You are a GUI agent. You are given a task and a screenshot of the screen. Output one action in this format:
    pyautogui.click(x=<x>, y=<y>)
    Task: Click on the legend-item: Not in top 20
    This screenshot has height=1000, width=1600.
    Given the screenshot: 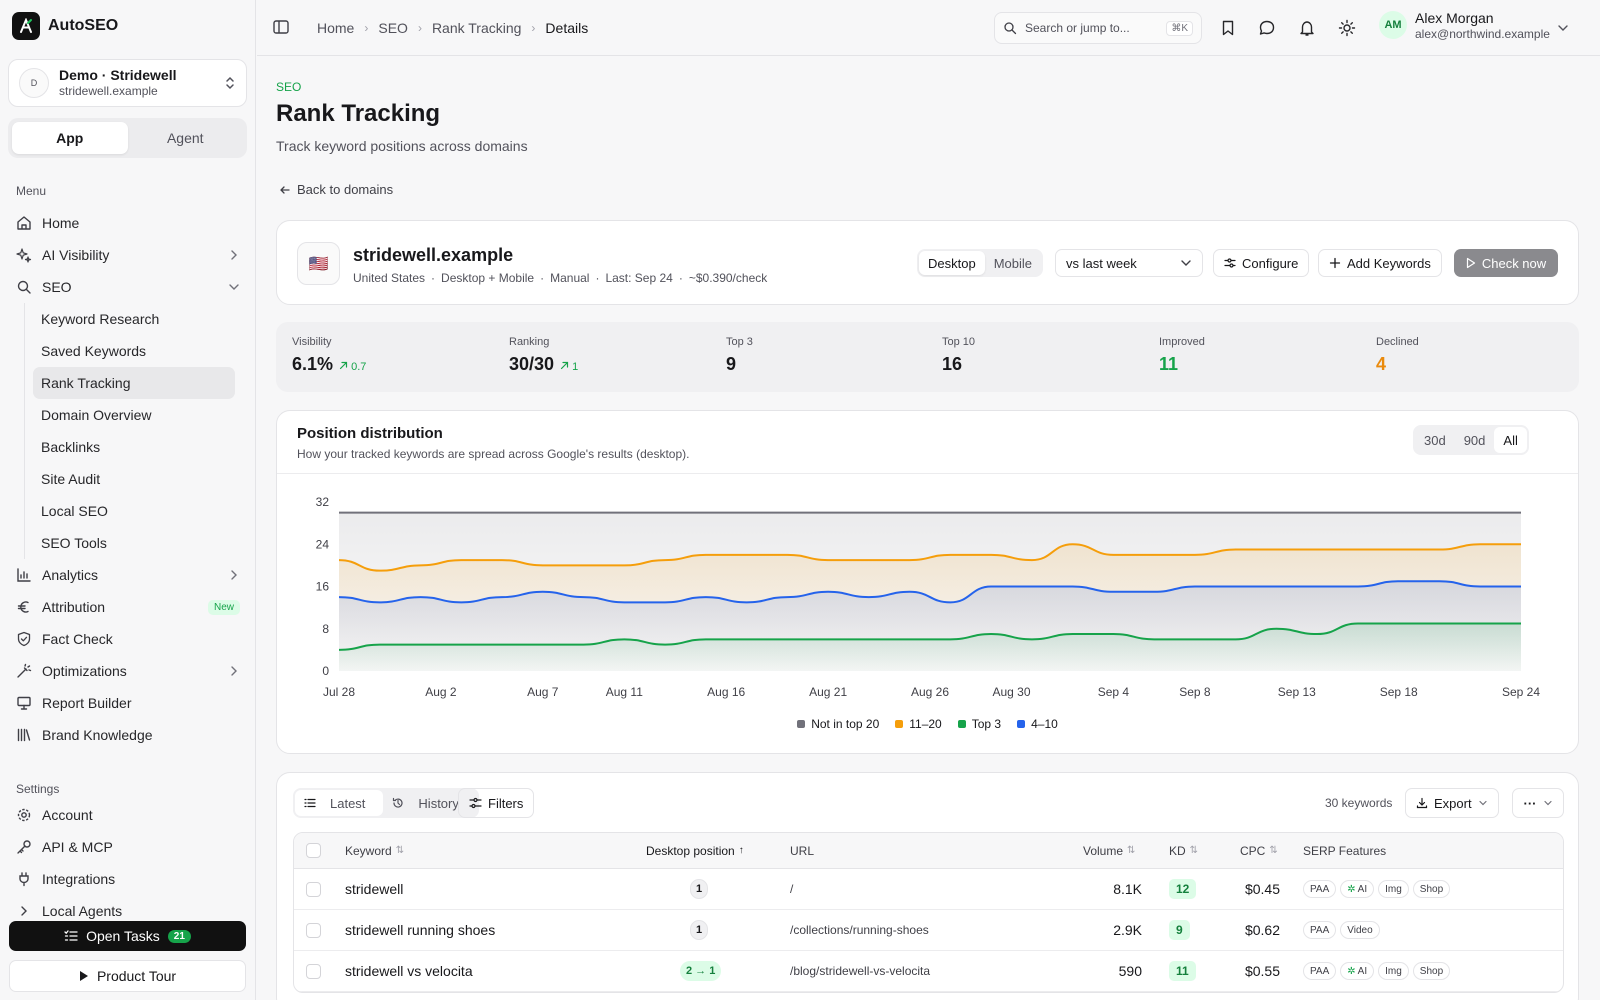 What is the action you would take?
    pyautogui.click(x=838, y=724)
    